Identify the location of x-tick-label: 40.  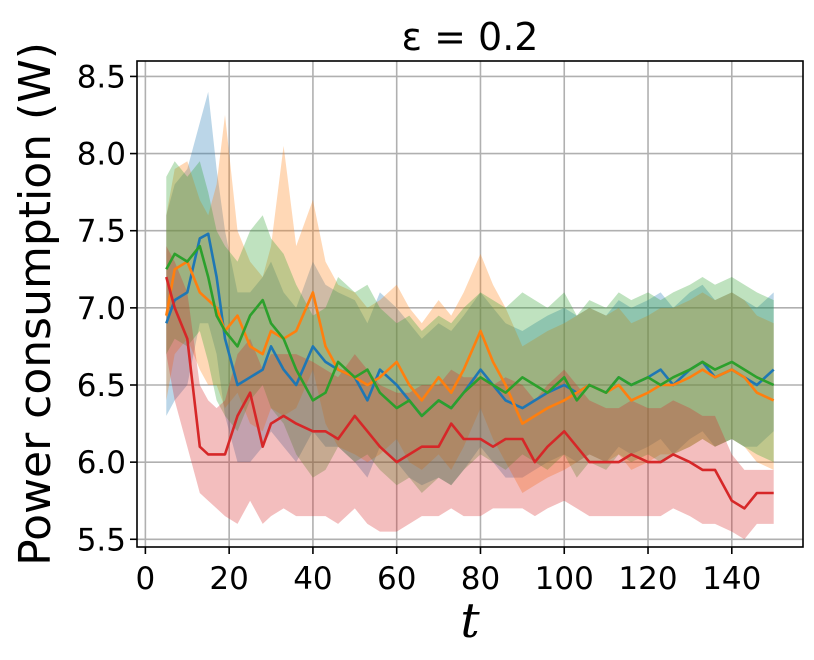
(312, 579).